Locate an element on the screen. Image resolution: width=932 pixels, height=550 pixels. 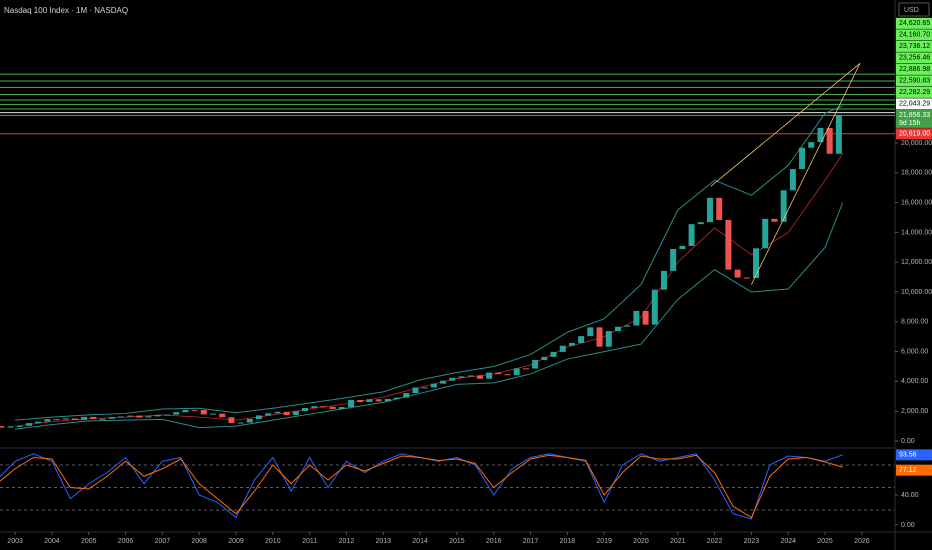
y-tick-label: 4,000.00 is located at coordinates (914, 381).